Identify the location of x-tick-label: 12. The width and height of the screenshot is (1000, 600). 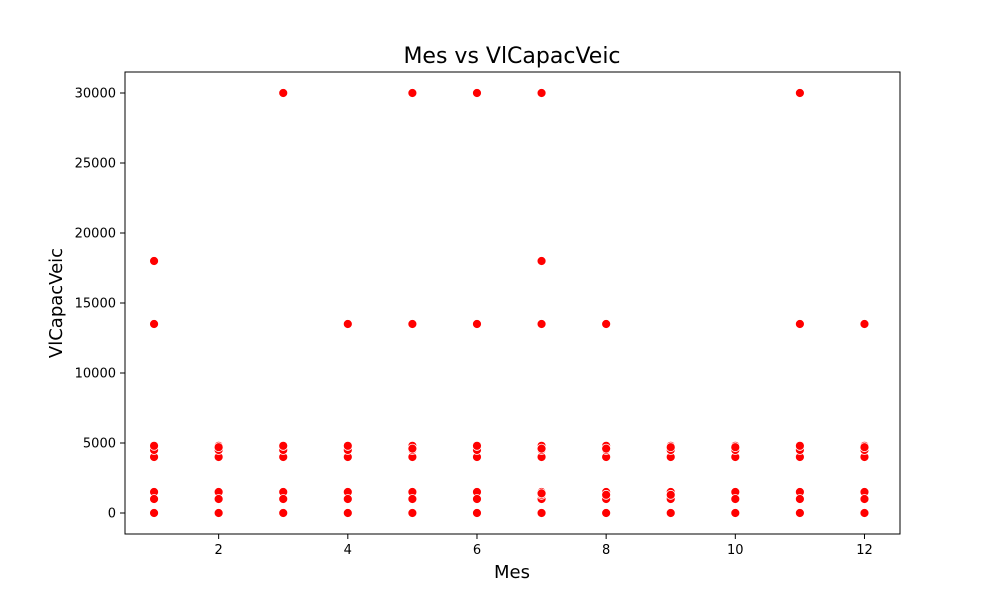
(864, 550).